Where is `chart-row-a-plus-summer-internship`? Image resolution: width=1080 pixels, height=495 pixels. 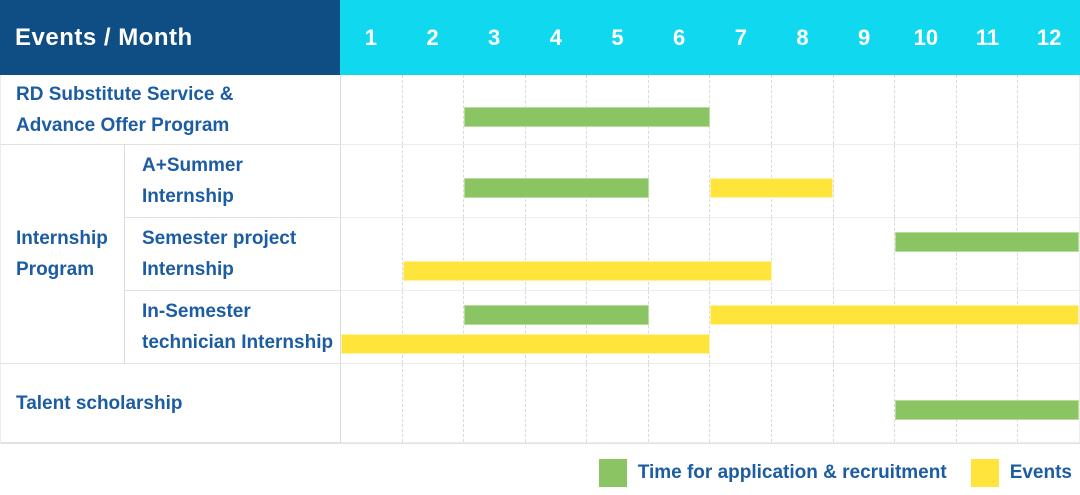
chart-row-a-plus-summer-internship is located at coordinates (710, 181).